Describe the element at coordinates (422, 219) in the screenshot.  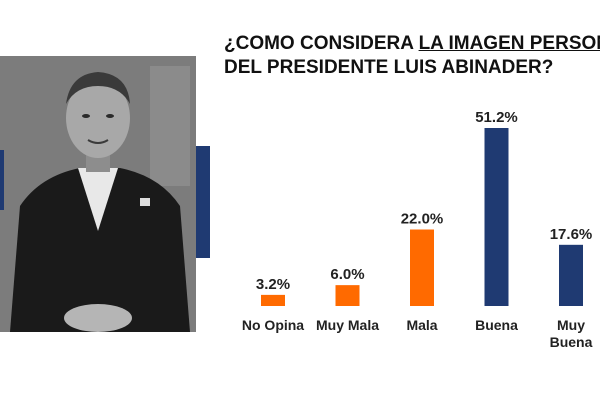
I see `data-label: 22.0%` at that location.